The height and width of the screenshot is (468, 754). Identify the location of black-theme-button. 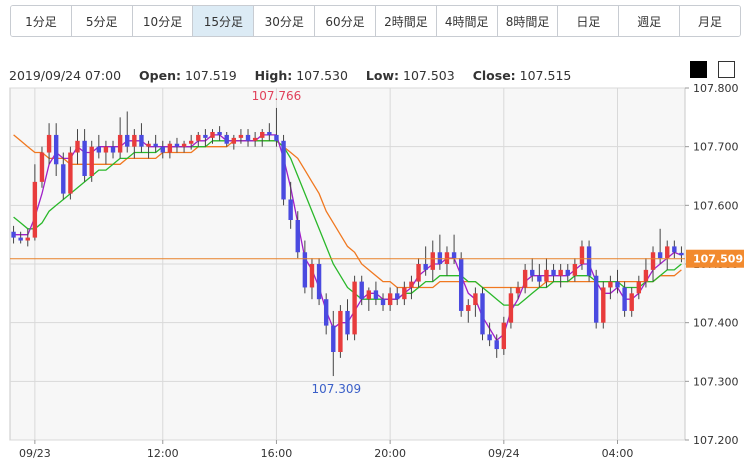
(698, 69).